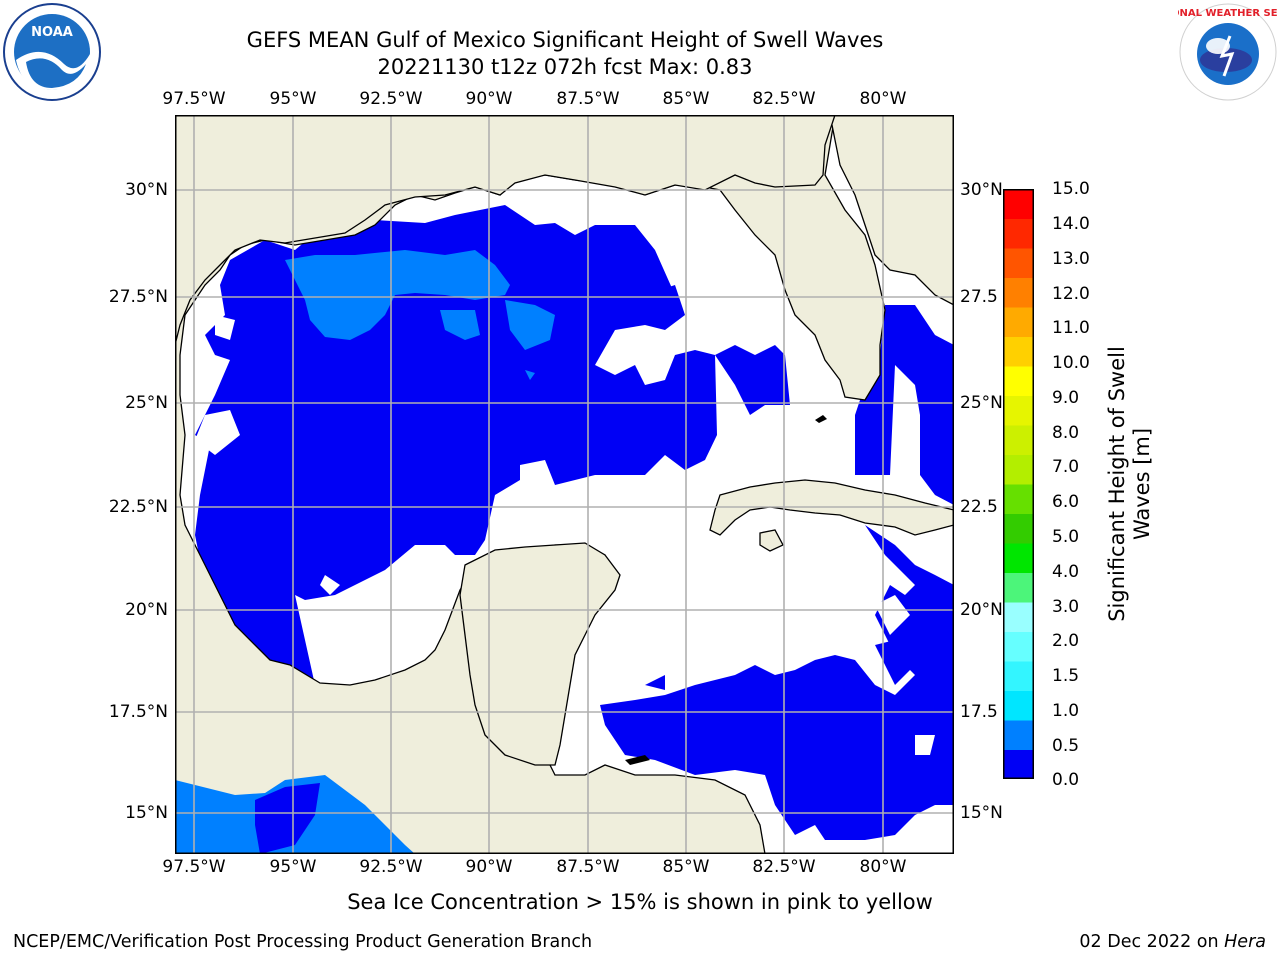 This screenshot has width=1280, height=960. What do you see at coordinates (1071, 189) in the screenshot?
I see `colorbar-tick: 15.0` at bounding box center [1071, 189].